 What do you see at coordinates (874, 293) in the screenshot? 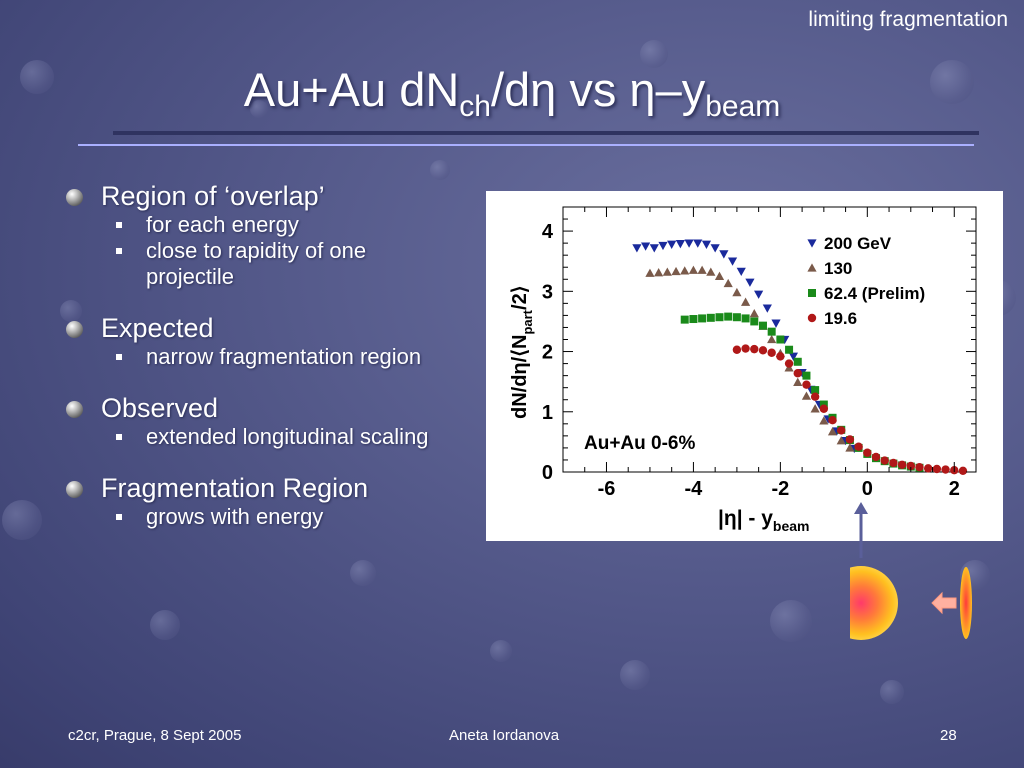
I see `legend-entry: 62.4 (Prelim)` at bounding box center [874, 293].